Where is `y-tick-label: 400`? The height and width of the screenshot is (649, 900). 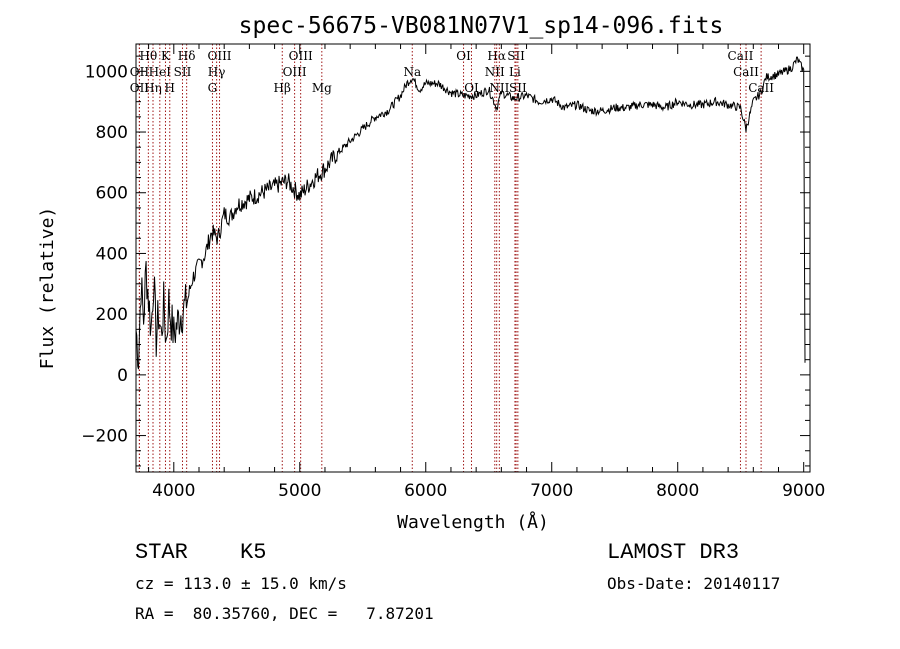
y-tick-label: 400 is located at coordinates (112, 254).